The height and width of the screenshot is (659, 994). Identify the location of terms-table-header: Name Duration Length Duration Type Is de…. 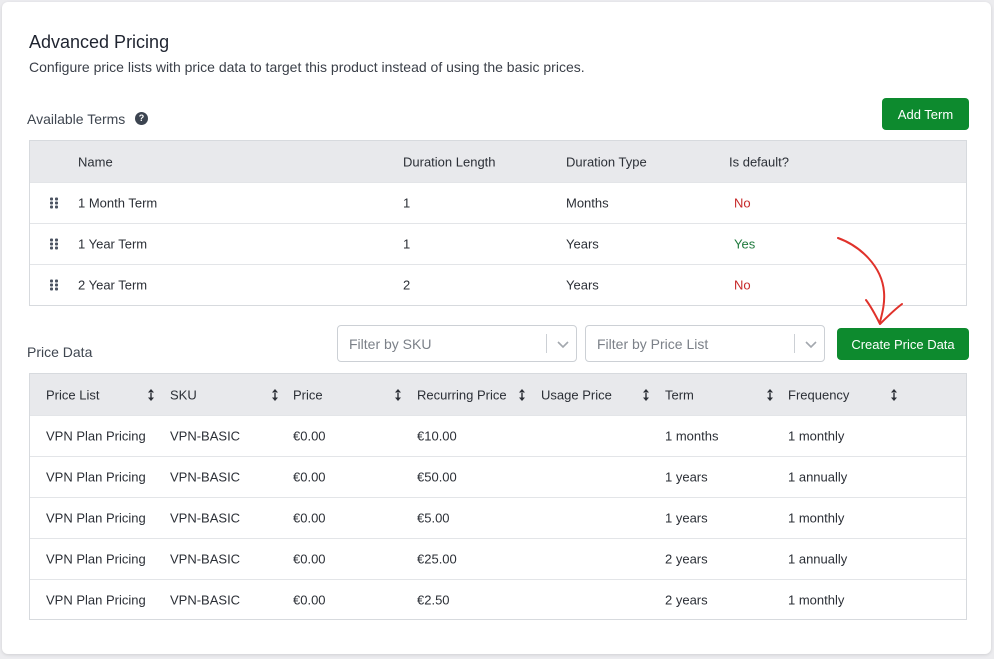
(498, 161).